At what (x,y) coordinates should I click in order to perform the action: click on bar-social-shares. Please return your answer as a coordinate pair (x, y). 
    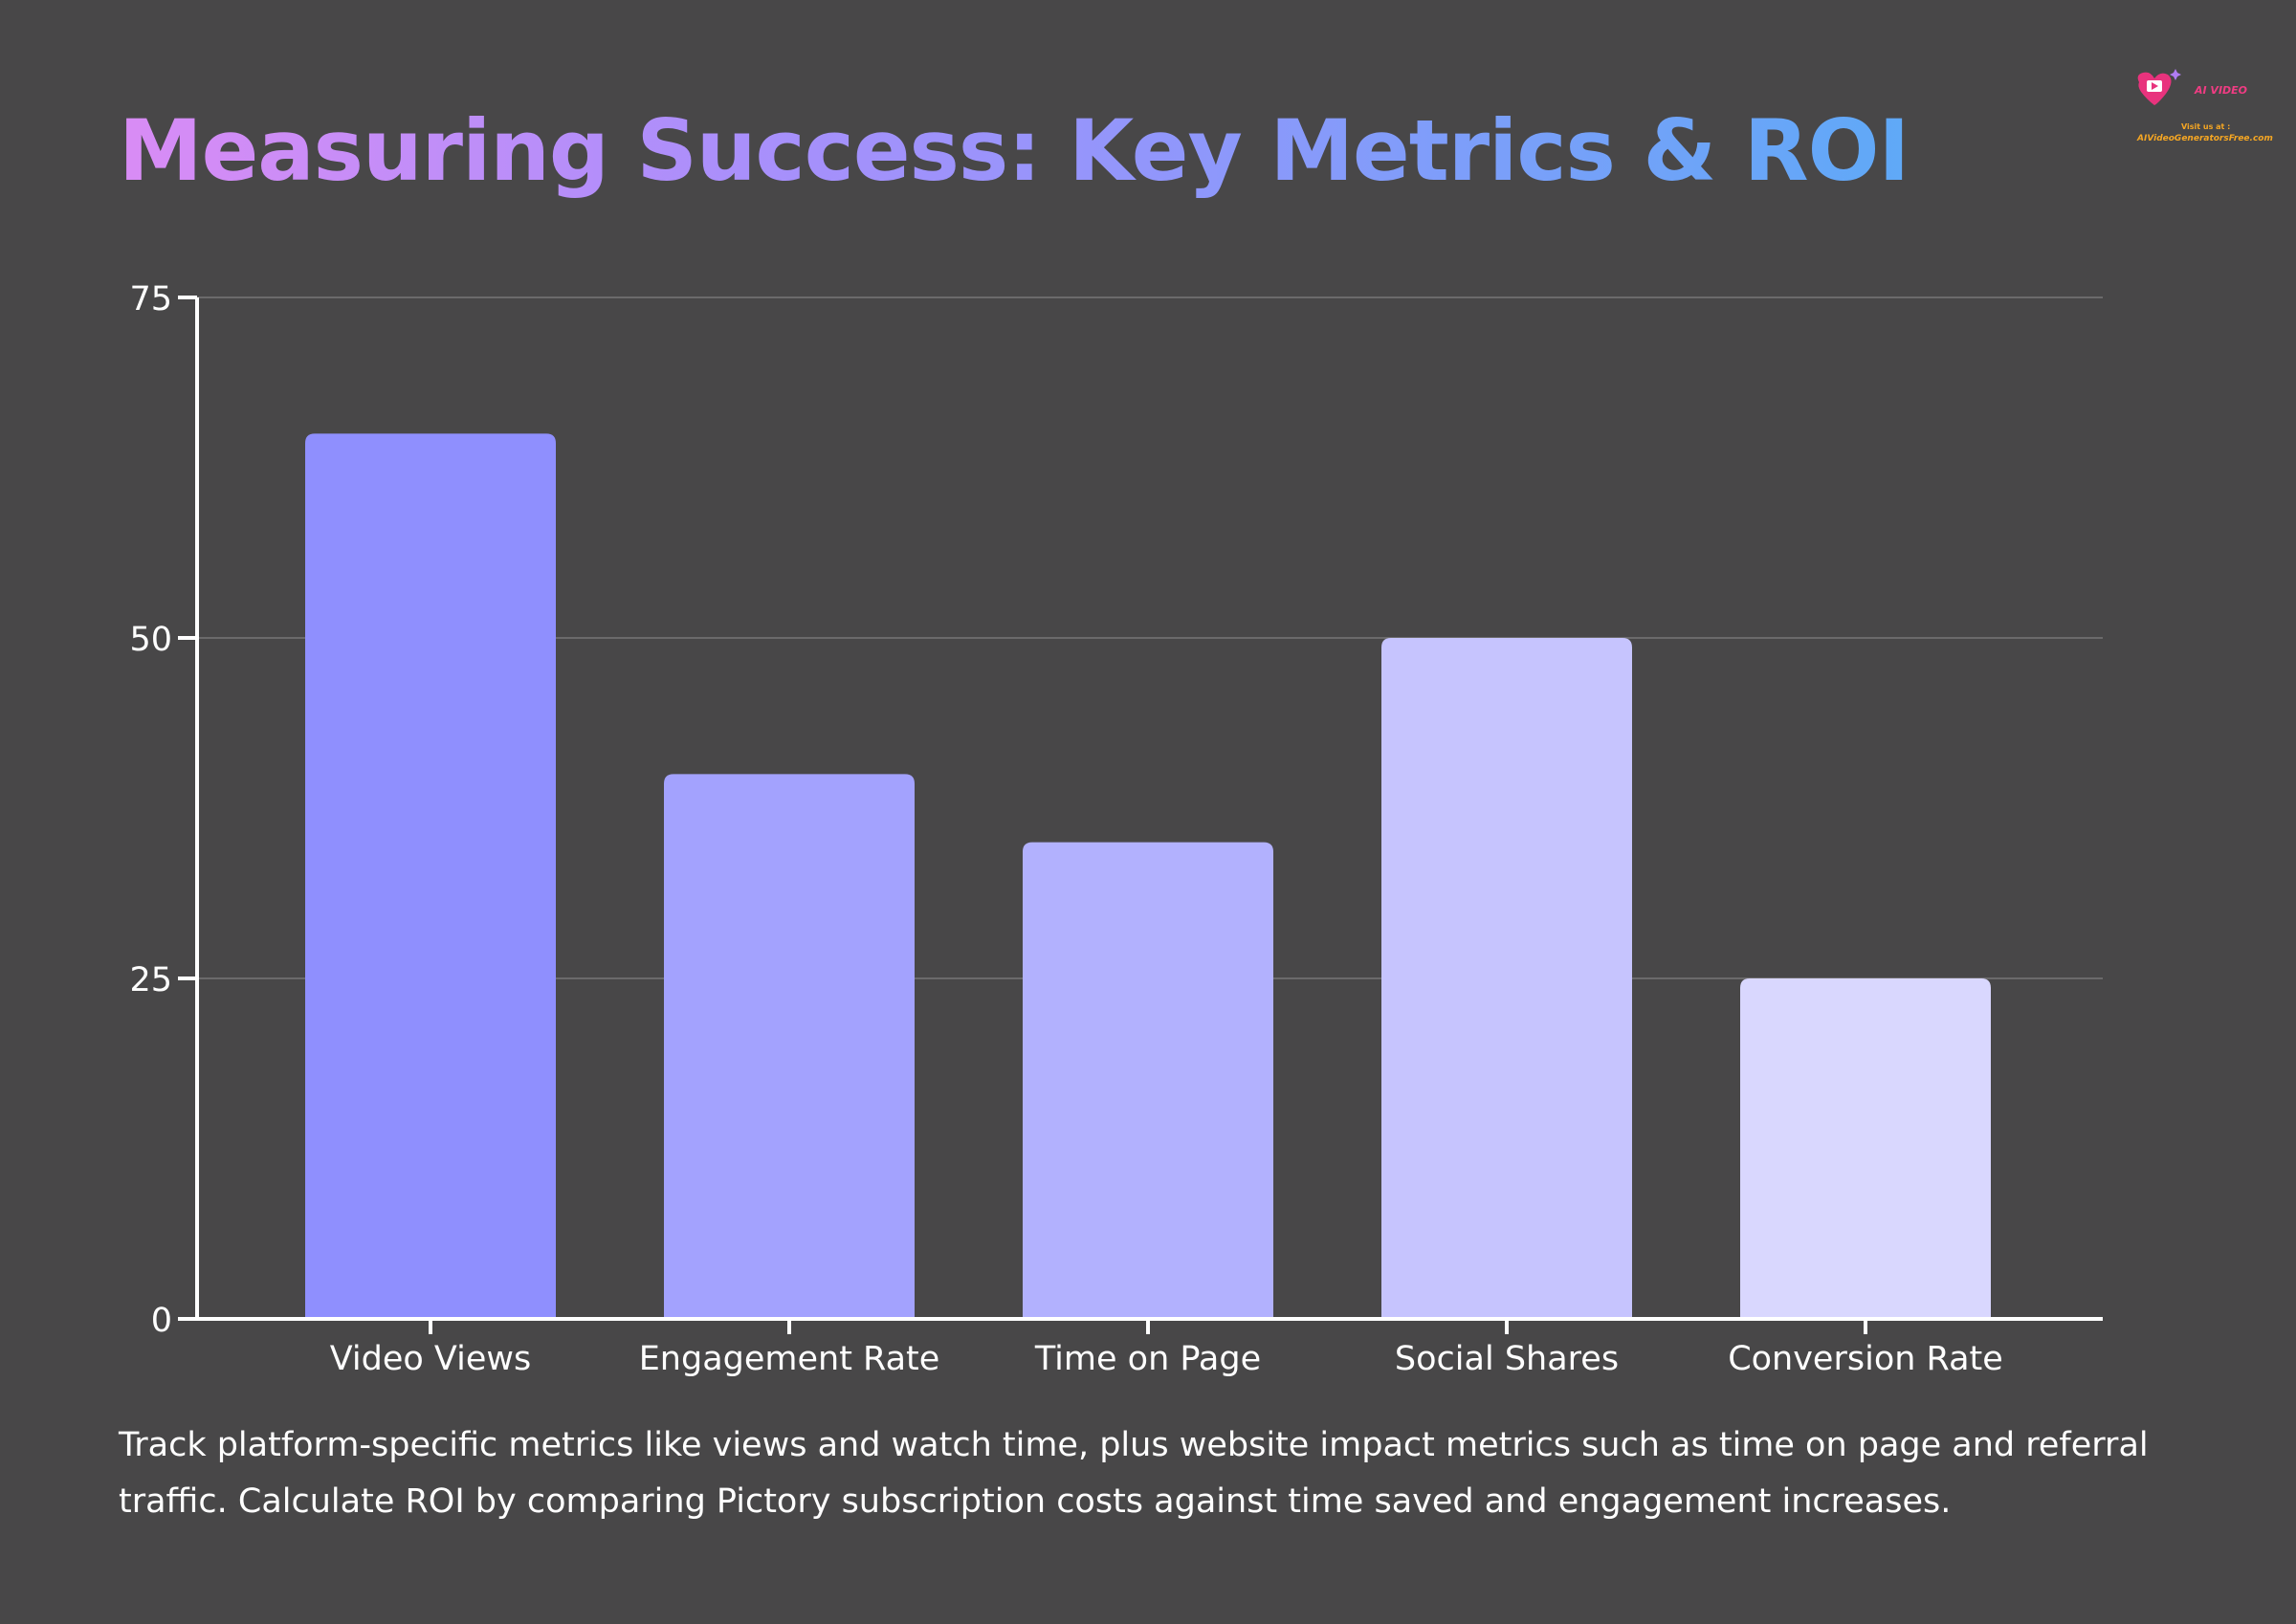
    Looking at the image, I should click on (1506, 979).